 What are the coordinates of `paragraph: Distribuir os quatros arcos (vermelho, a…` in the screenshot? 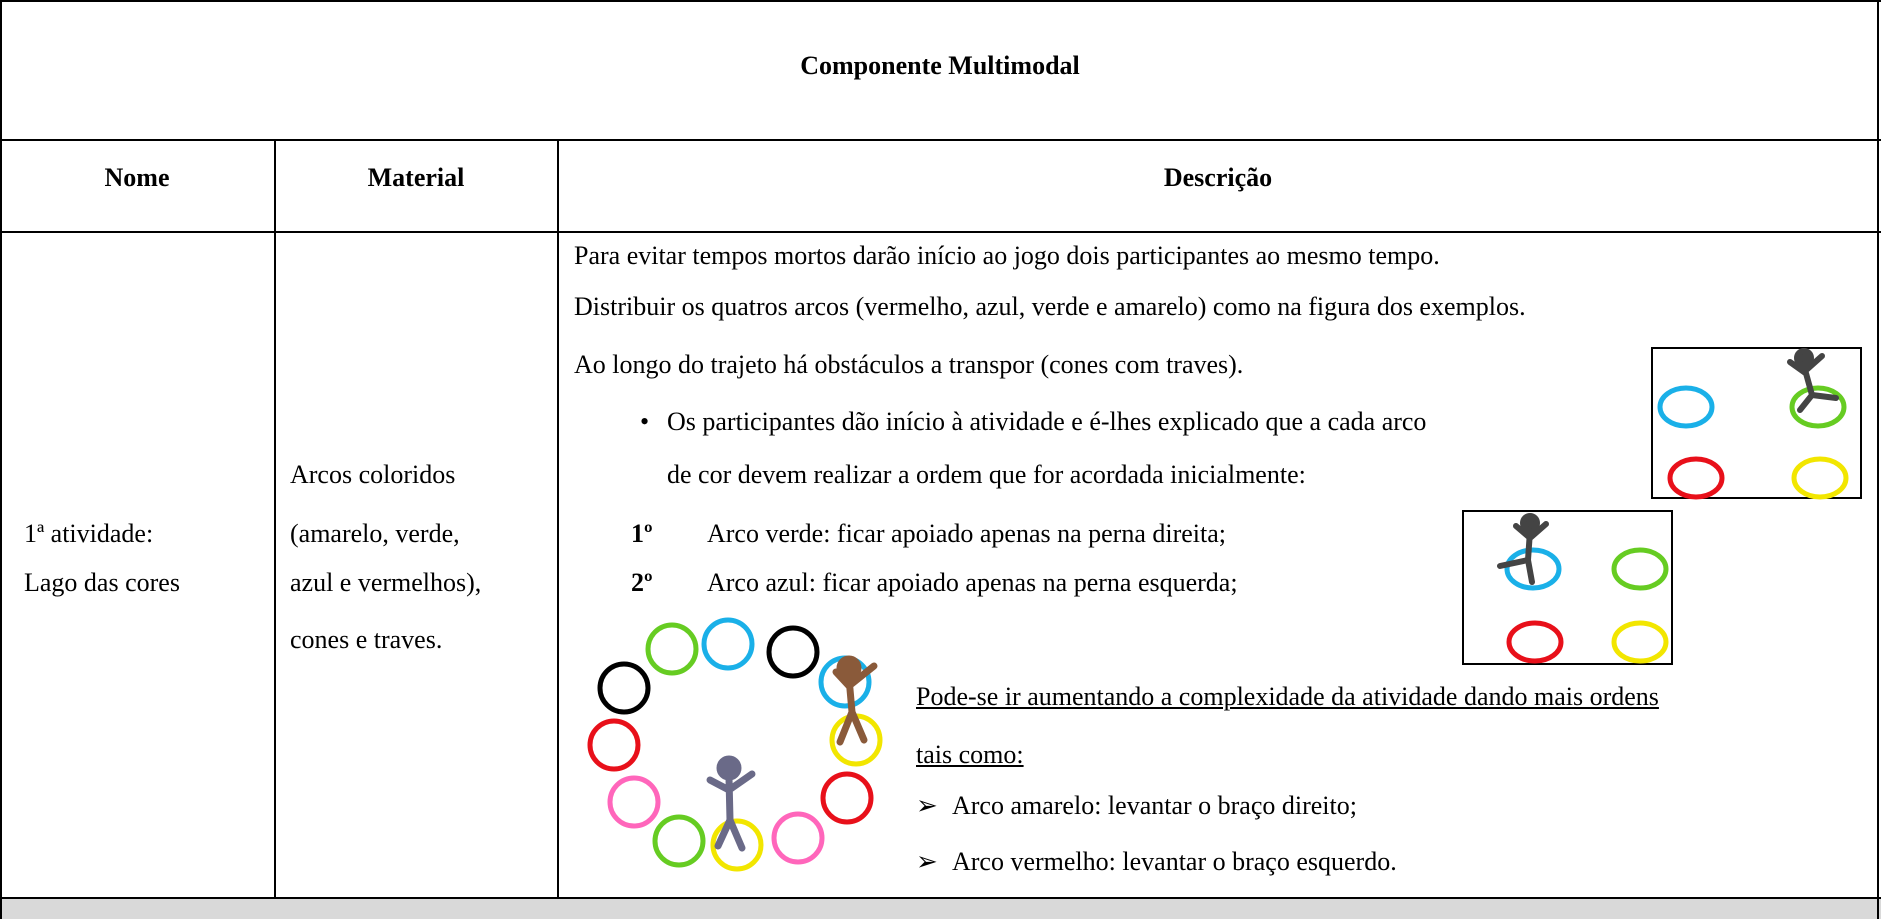 It's located at (1050, 306).